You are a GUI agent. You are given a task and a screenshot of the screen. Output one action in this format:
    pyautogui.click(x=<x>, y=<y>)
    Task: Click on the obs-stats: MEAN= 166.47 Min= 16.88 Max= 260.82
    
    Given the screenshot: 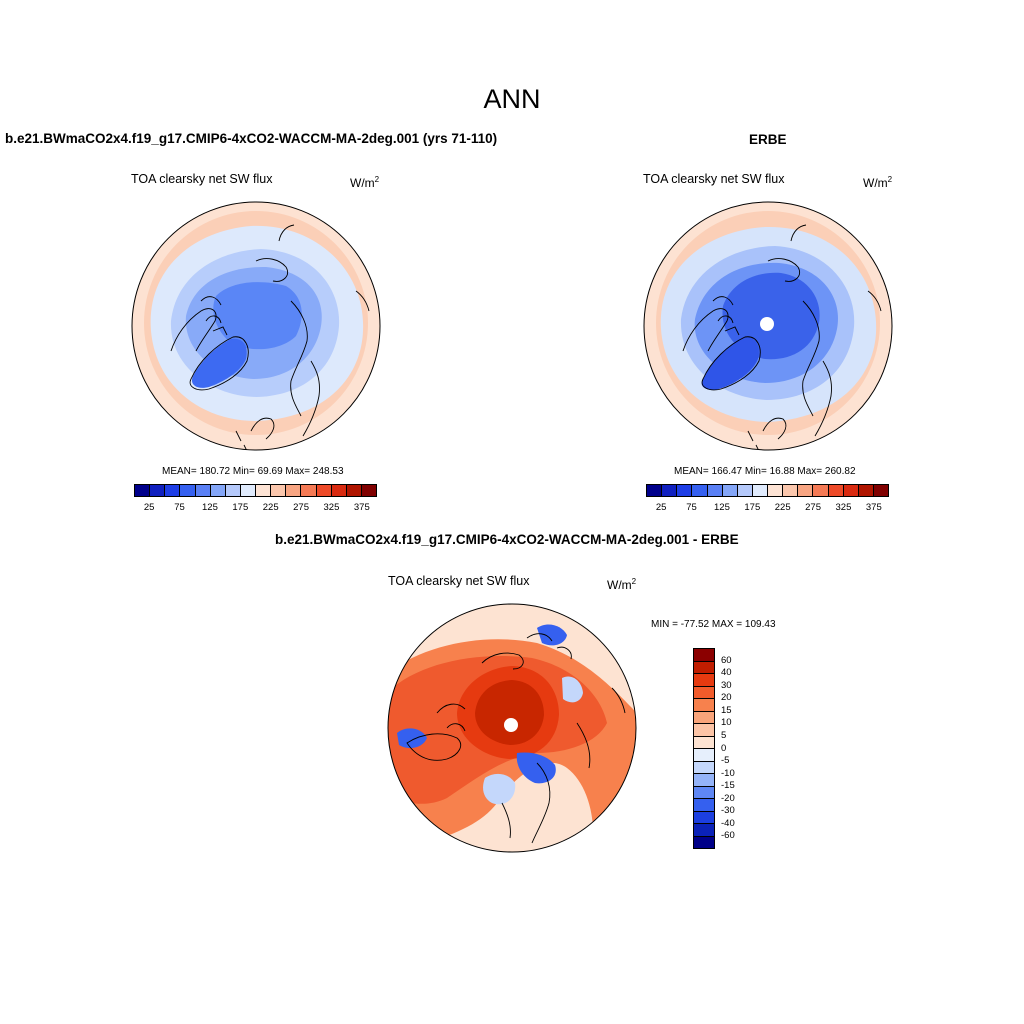 What is the action you would take?
    pyautogui.click(x=765, y=471)
    